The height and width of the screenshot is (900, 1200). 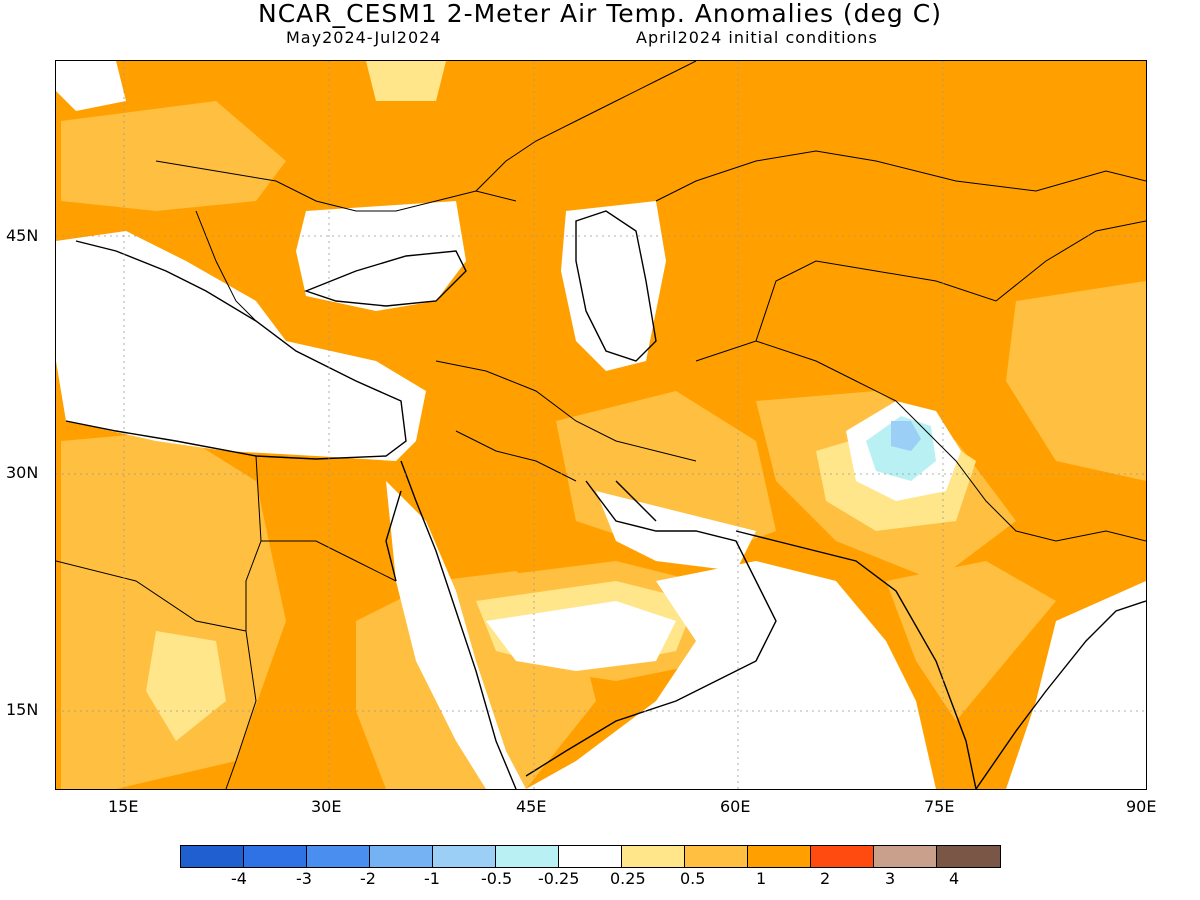 What do you see at coordinates (581, 636) in the screenshot?
I see `anomaly-field-arabia-white` at bounding box center [581, 636].